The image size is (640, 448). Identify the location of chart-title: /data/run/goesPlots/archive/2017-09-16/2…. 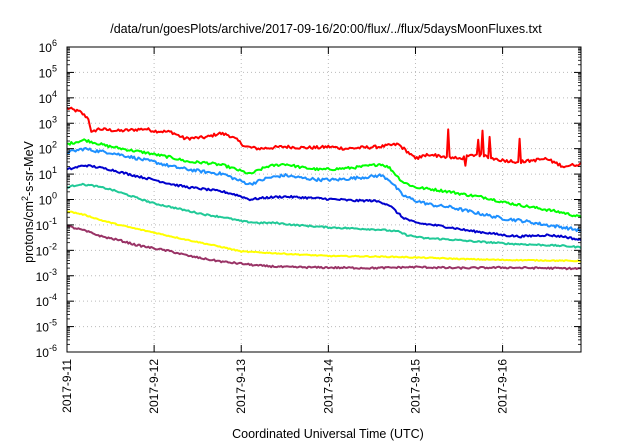
(326, 29).